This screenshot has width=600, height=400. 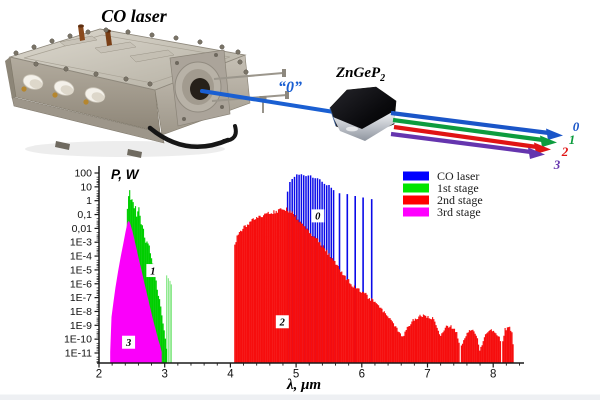 I want to click on input-beam-label: “0”, so click(x=290, y=87).